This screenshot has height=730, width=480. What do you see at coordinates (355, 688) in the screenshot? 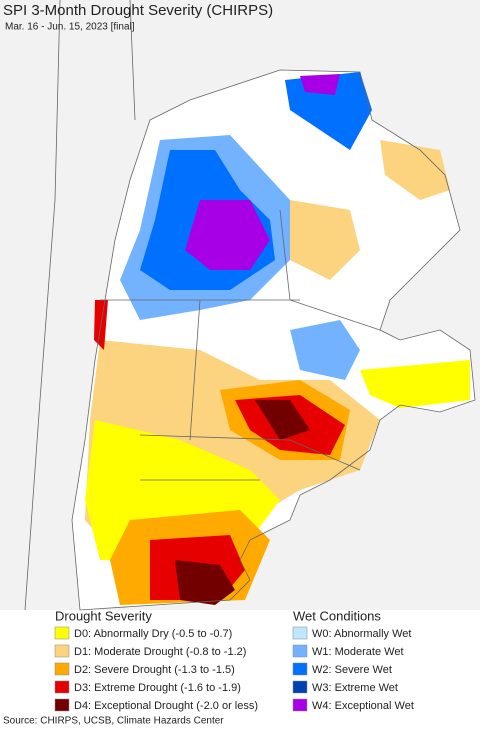
I see `legend-label: W3: Extreme Wet` at bounding box center [355, 688].